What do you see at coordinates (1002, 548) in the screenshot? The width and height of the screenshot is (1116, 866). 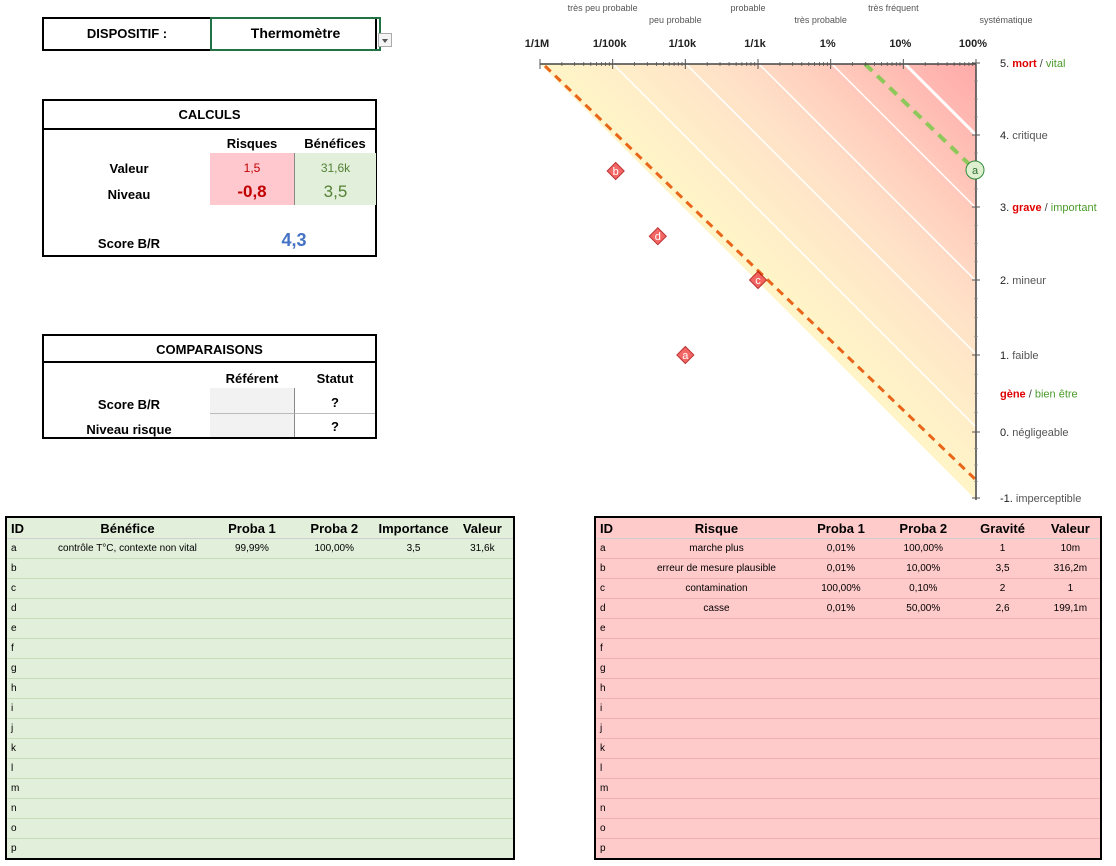 I see `risque-cell-gravité: 1` at bounding box center [1002, 548].